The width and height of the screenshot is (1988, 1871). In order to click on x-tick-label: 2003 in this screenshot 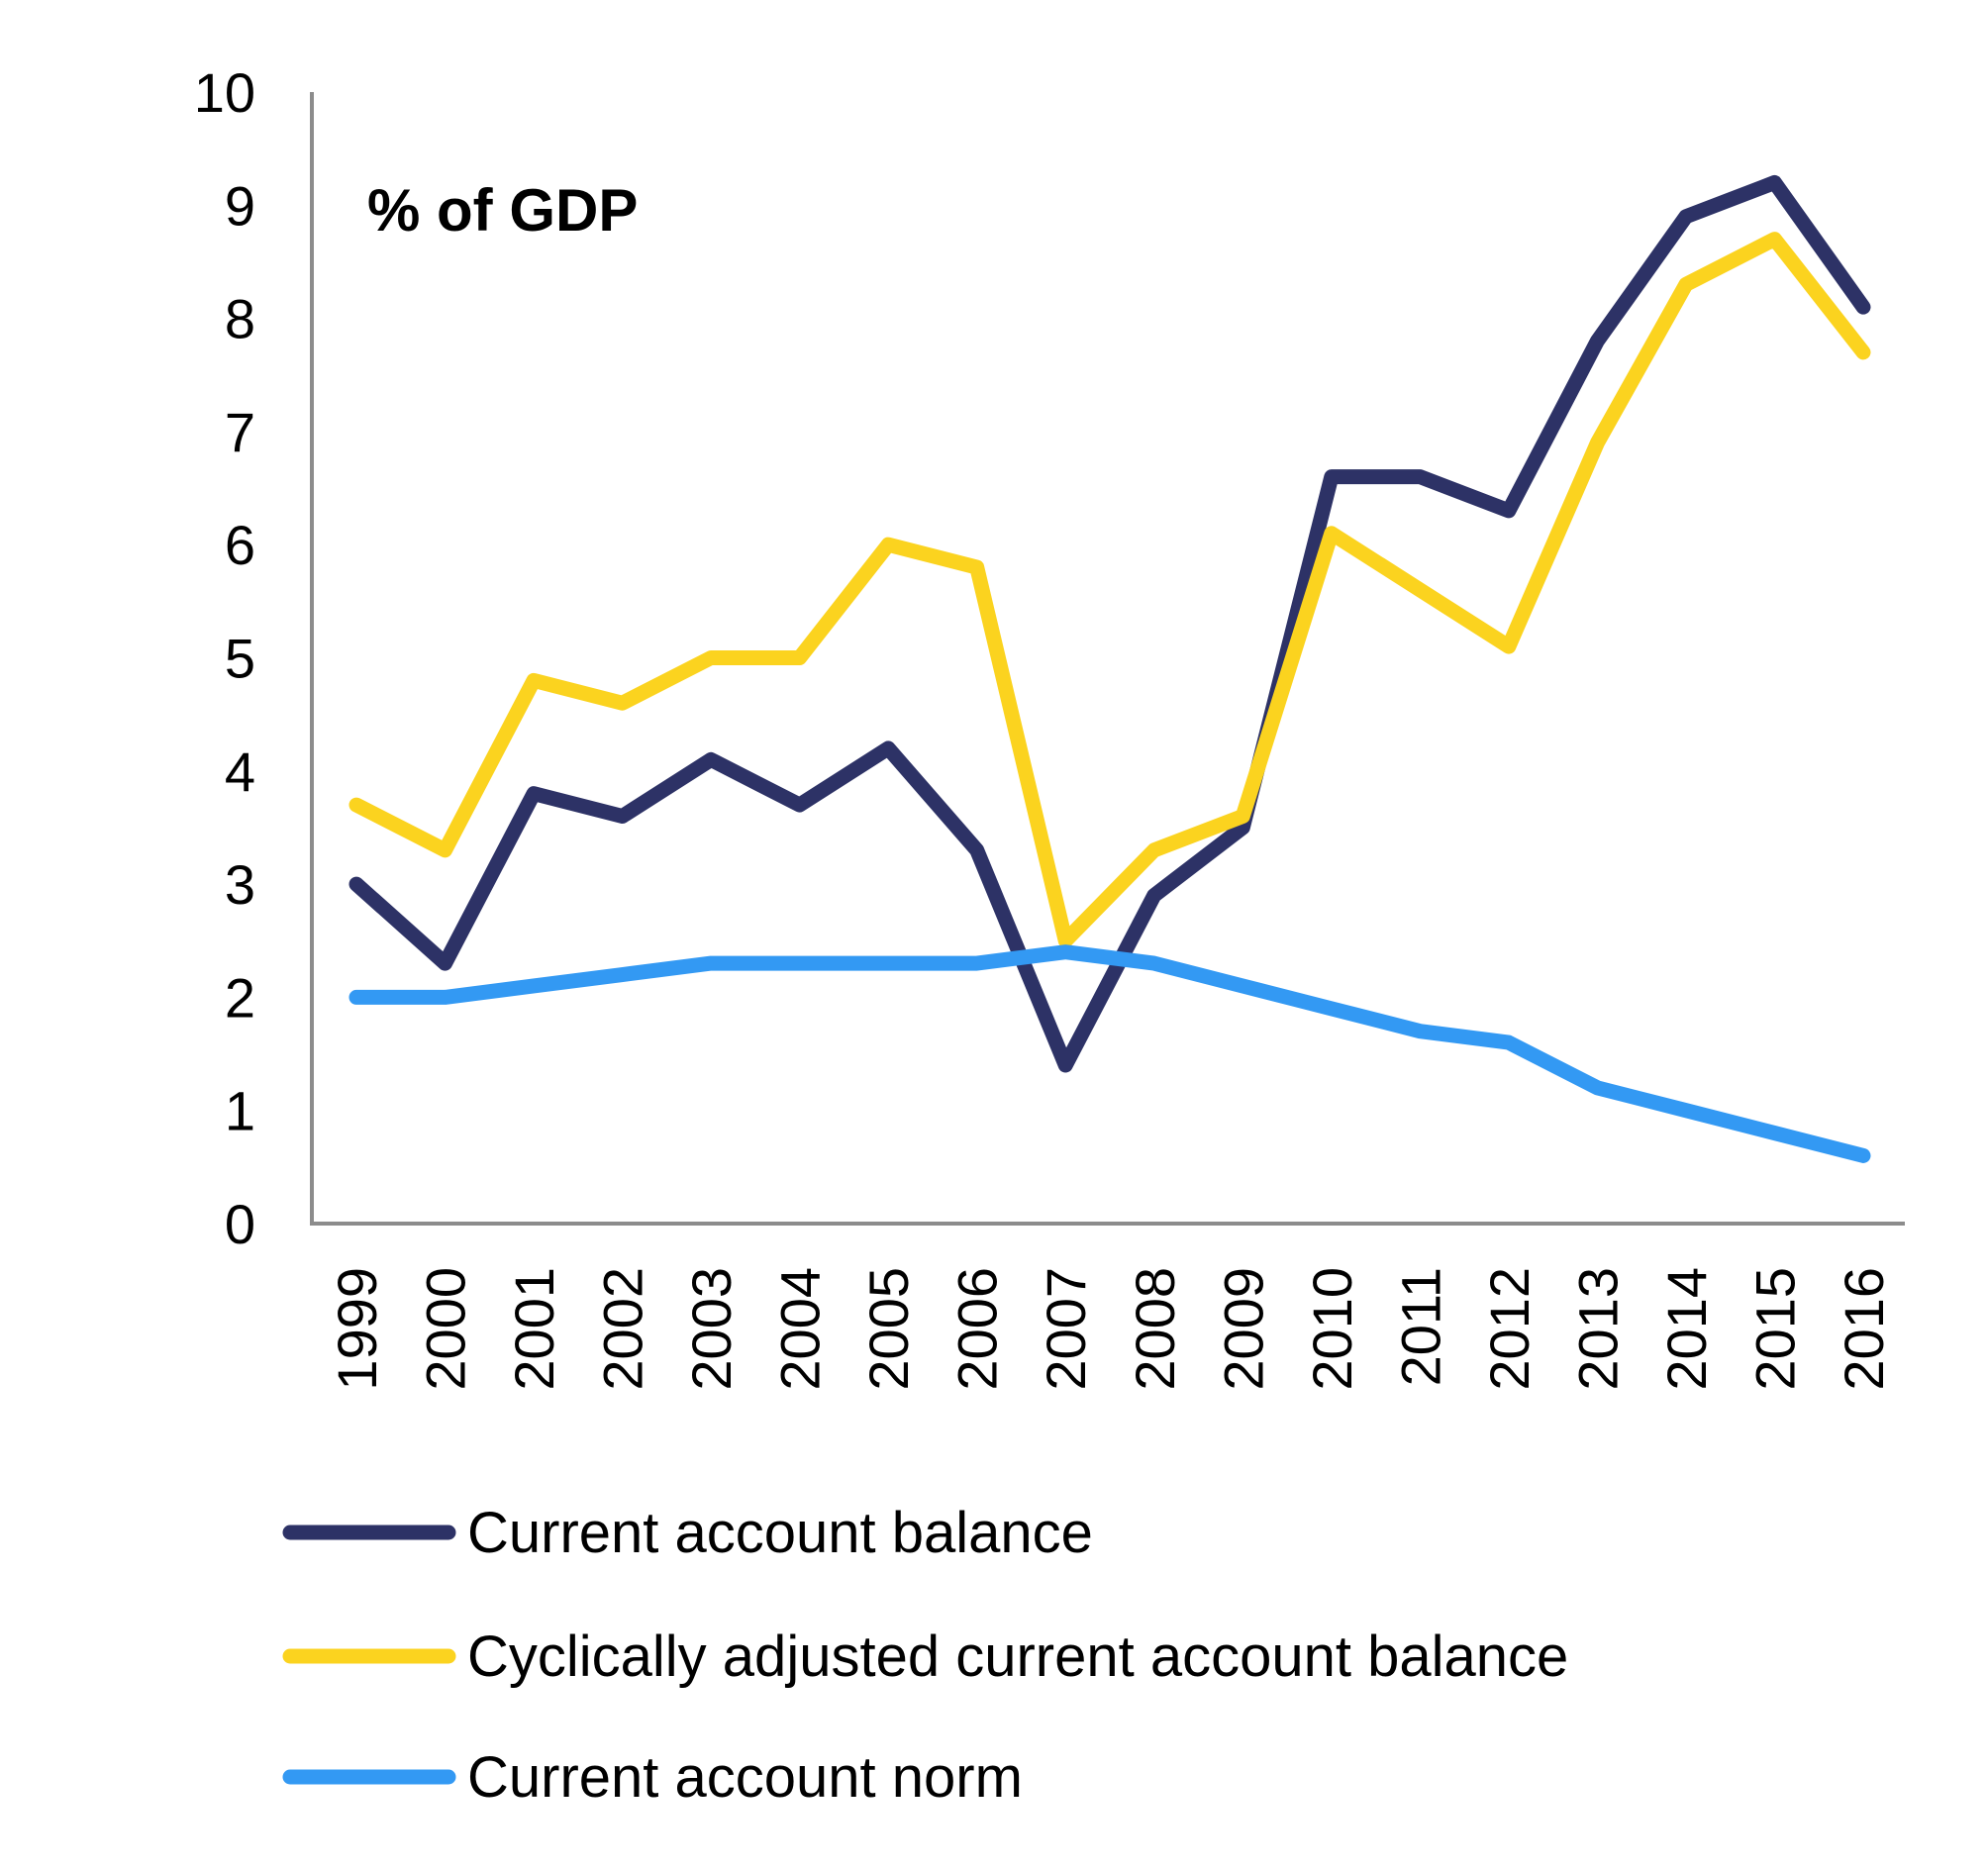, I will do `click(711, 1329)`.